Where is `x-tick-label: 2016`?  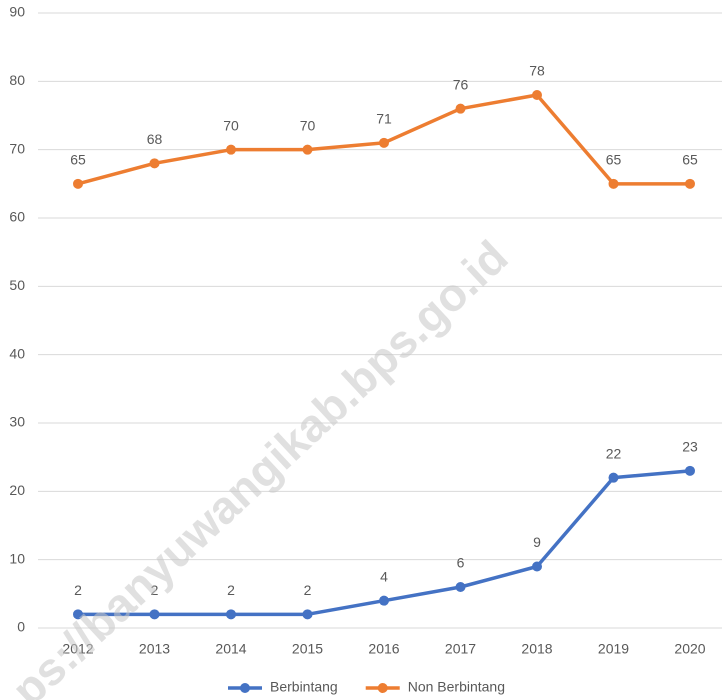 x-tick-label: 2016 is located at coordinates (383, 649).